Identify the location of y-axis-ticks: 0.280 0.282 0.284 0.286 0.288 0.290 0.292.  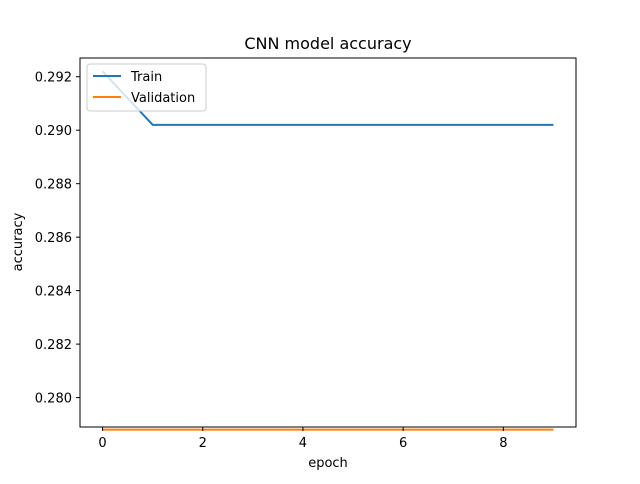
(57, 239).